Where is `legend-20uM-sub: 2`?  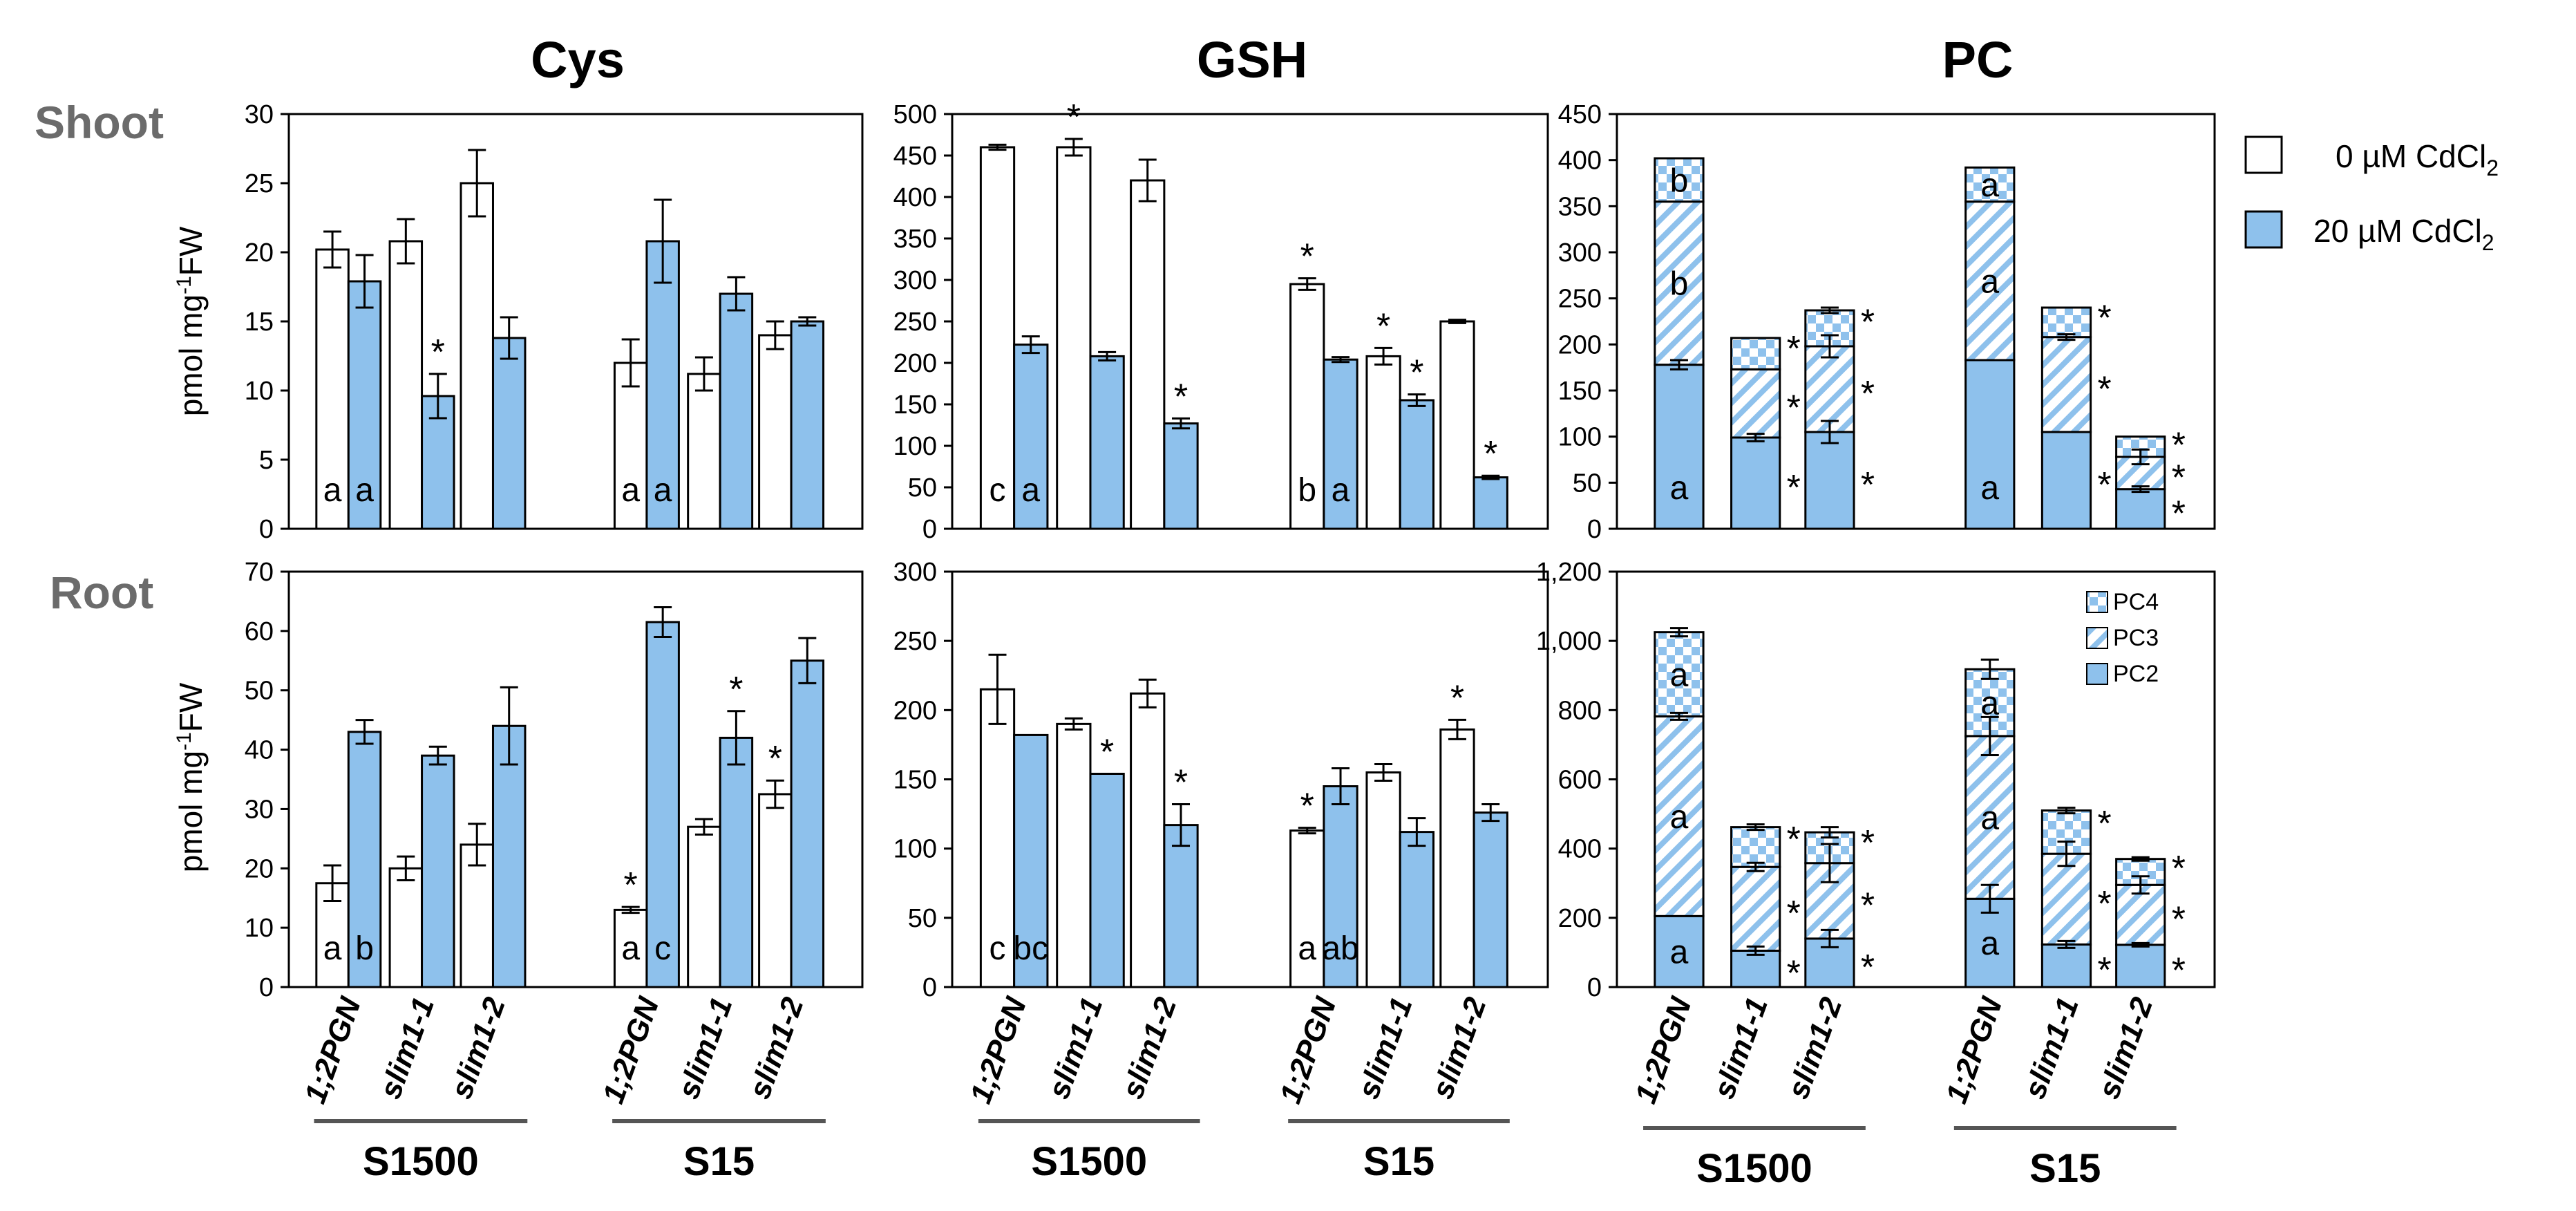 legend-20uM-sub: 2 is located at coordinates (2488, 242).